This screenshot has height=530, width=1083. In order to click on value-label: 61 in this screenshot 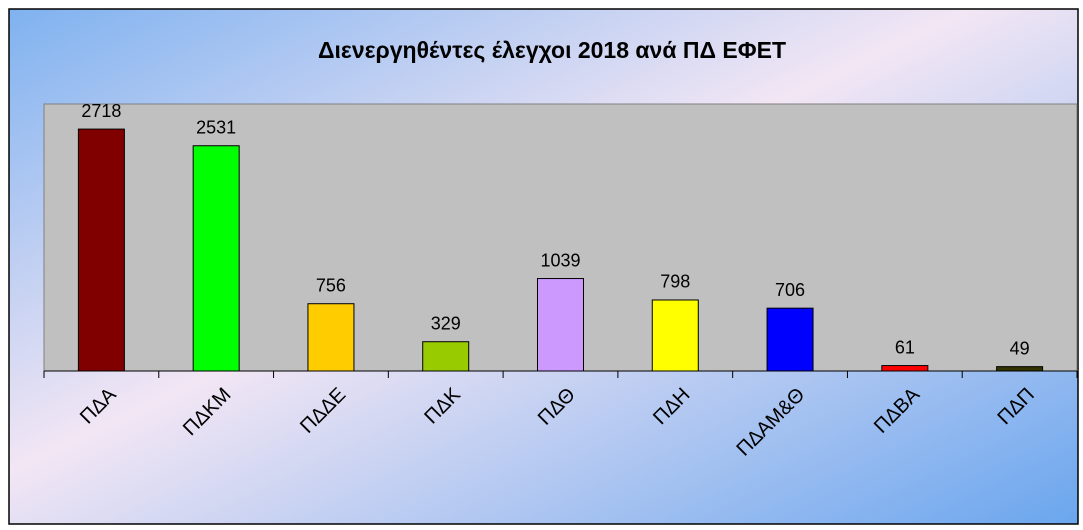, I will do `click(905, 347)`.